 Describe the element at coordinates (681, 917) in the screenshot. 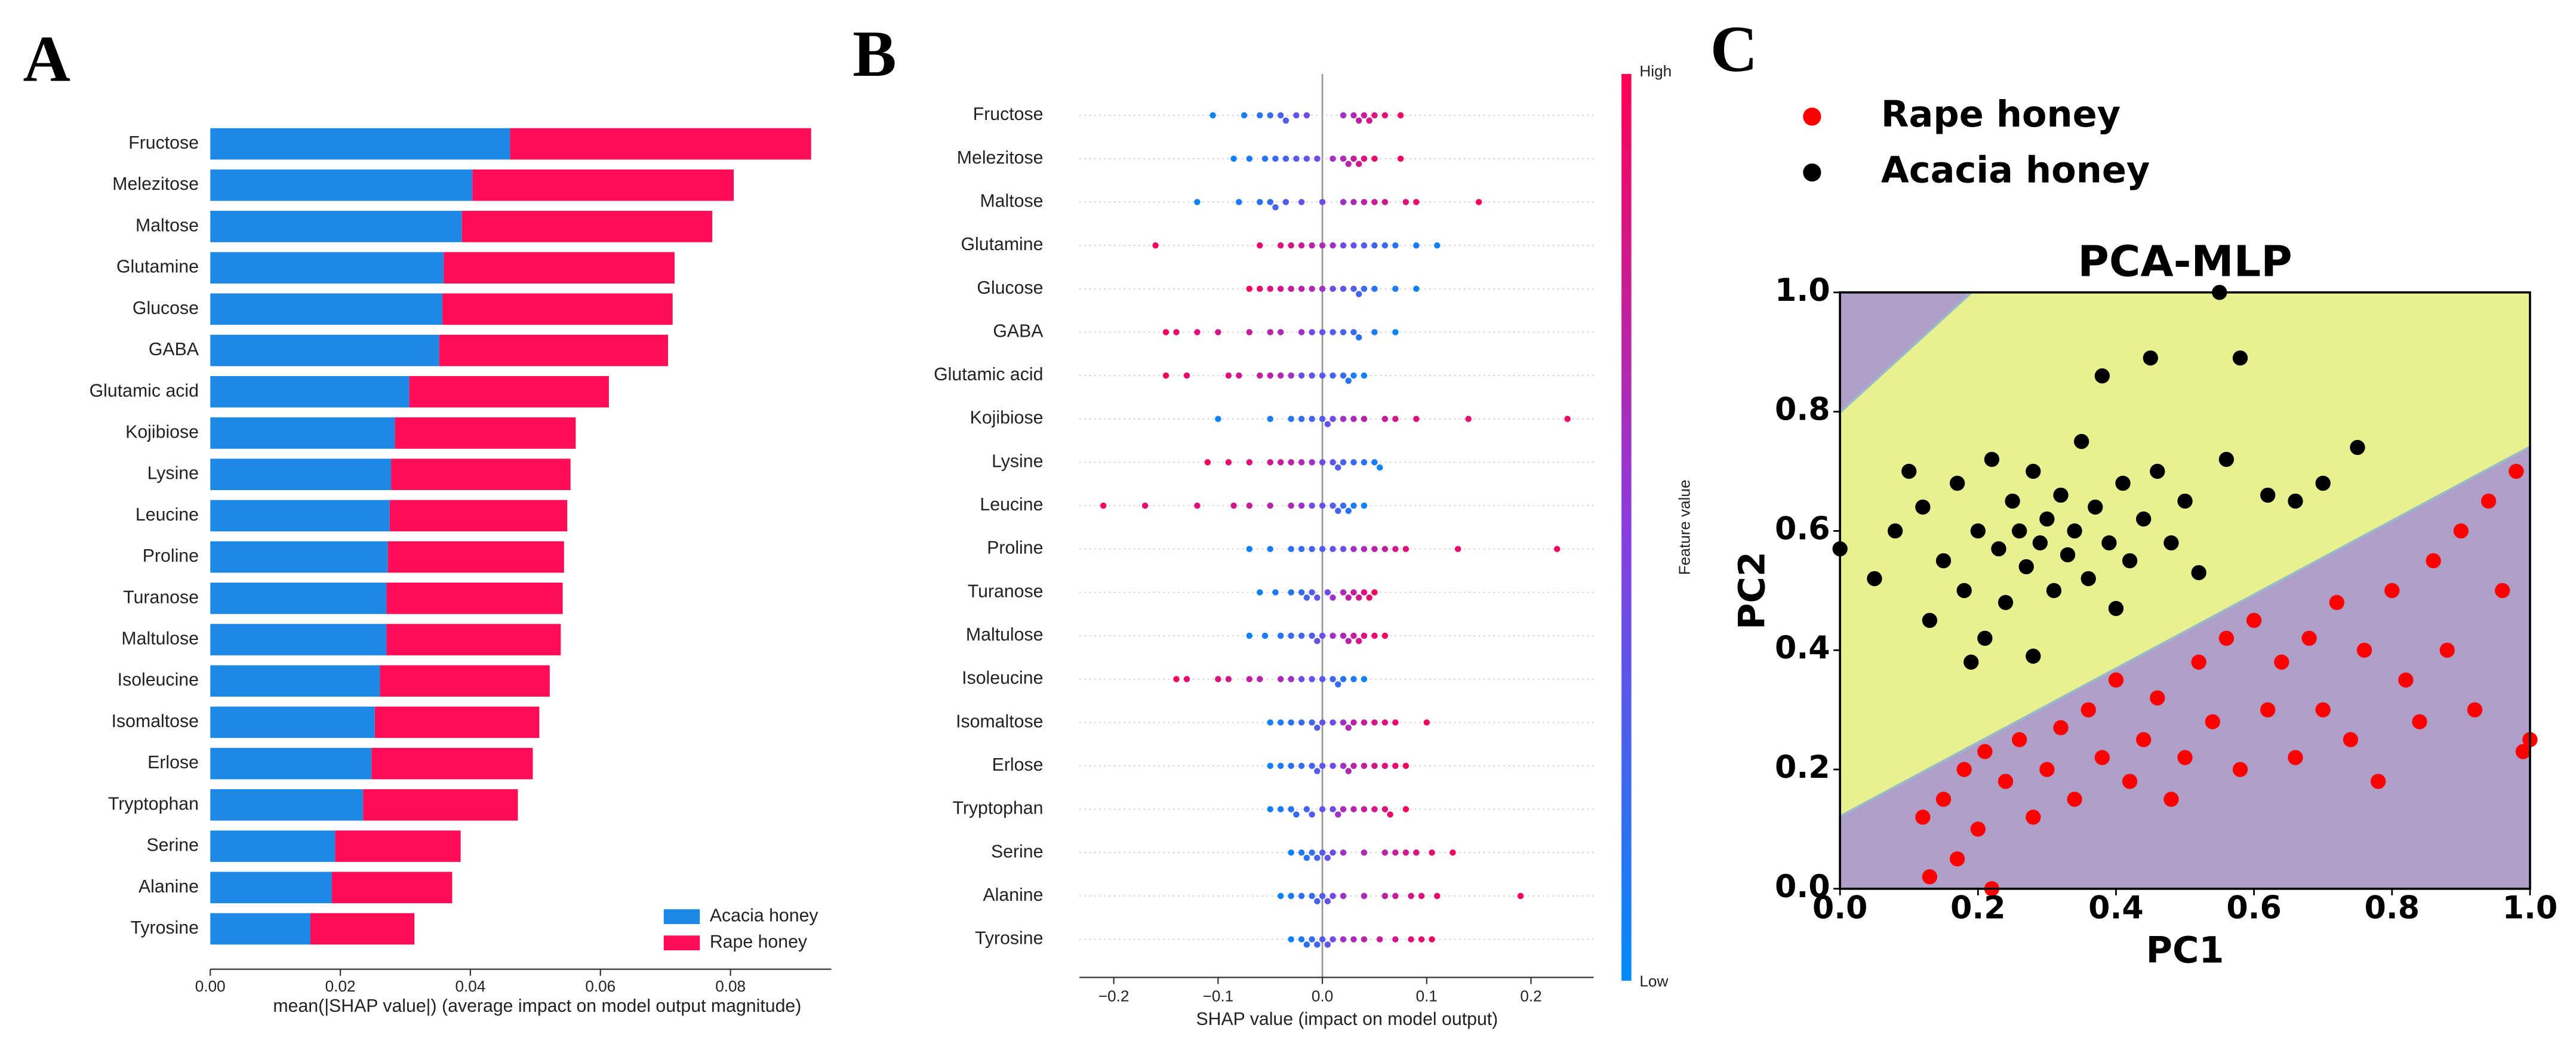

I see `legend-swatch` at that location.